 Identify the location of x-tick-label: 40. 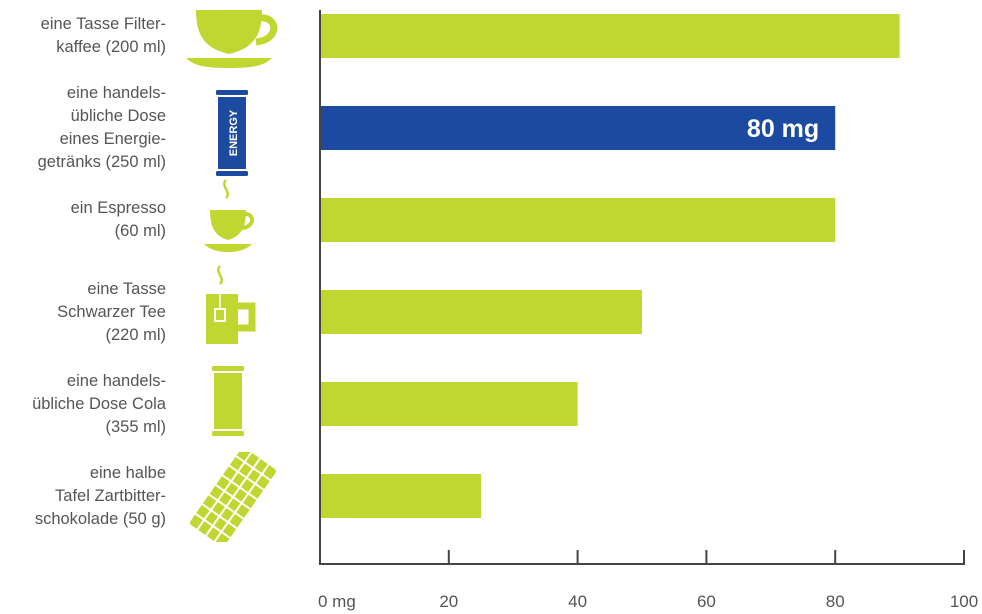
(577, 601).